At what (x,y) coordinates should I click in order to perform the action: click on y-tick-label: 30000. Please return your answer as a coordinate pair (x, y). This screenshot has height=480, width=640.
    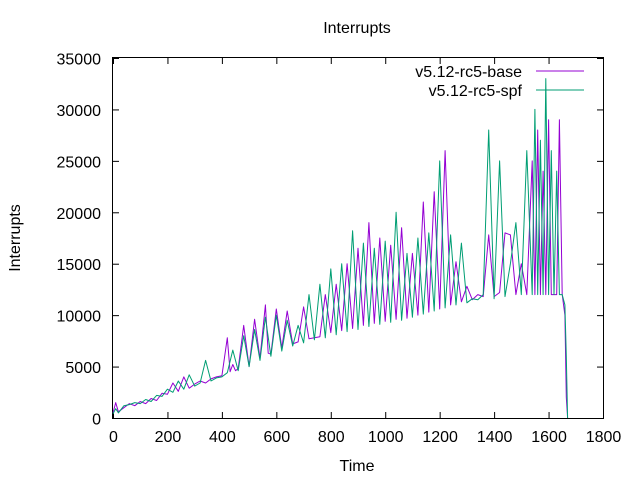
    Looking at the image, I should click on (79, 111).